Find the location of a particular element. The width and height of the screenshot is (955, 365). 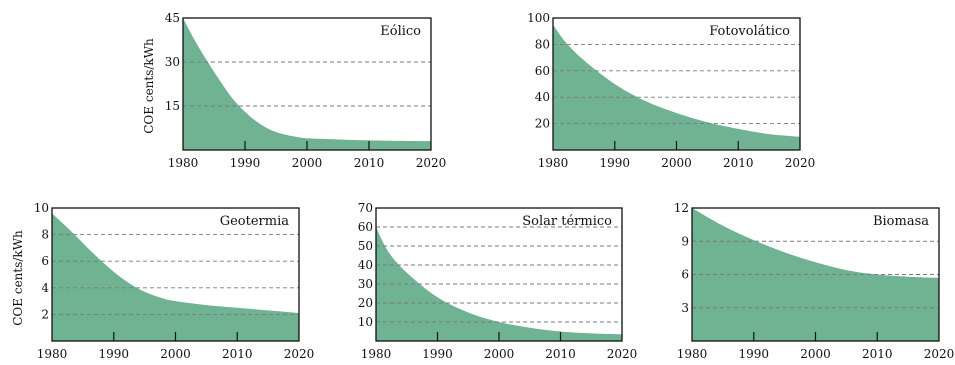

y-tick-label-fotovolatico-3: 80 is located at coordinates (542, 44).